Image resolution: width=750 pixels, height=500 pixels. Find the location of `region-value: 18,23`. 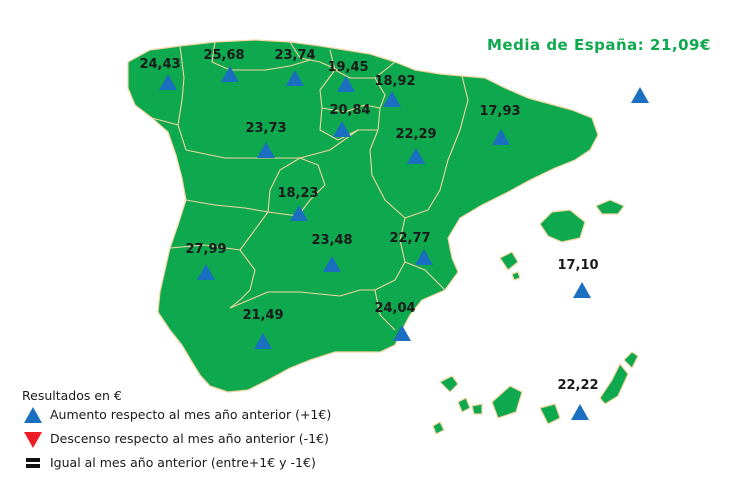

region-value: 18,23 is located at coordinates (298, 193).